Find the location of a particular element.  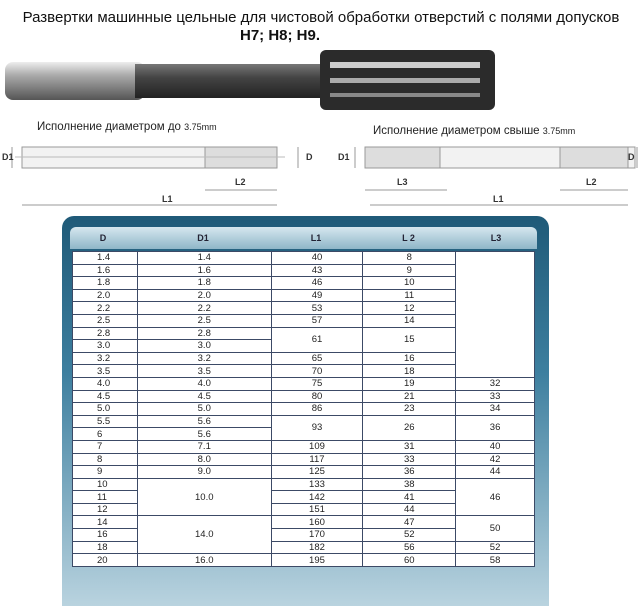

header-d1: D1 is located at coordinates (203, 238).